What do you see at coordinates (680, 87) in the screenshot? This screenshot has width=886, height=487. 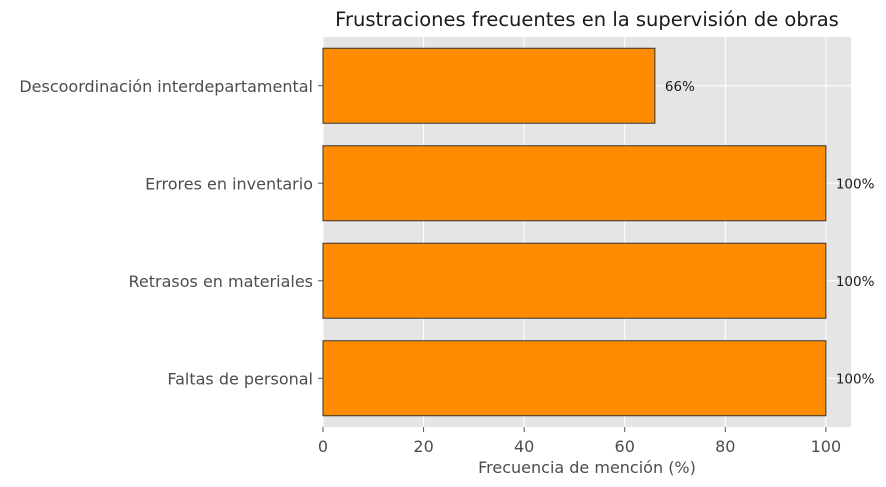 I see `data-label: 66%` at bounding box center [680, 87].